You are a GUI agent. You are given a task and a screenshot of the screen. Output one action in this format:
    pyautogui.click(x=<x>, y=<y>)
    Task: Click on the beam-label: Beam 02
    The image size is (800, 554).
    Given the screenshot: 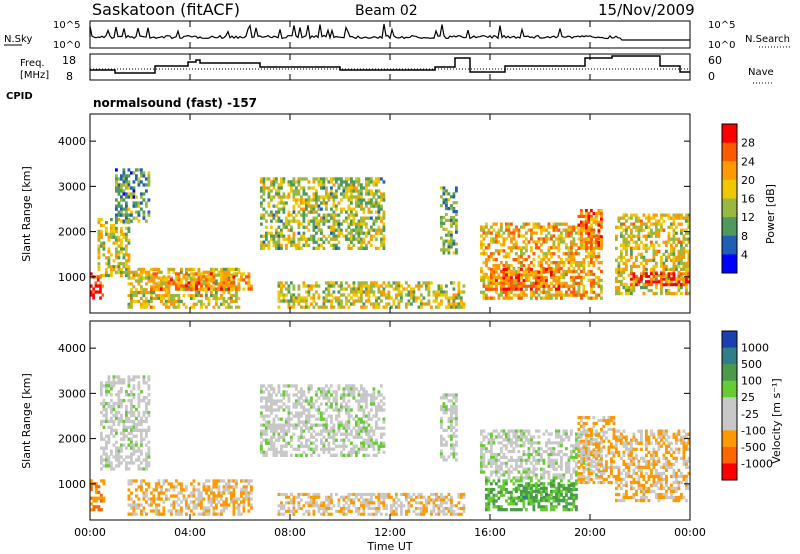 What is the action you would take?
    pyautogui.click(x=386, y=11)
    